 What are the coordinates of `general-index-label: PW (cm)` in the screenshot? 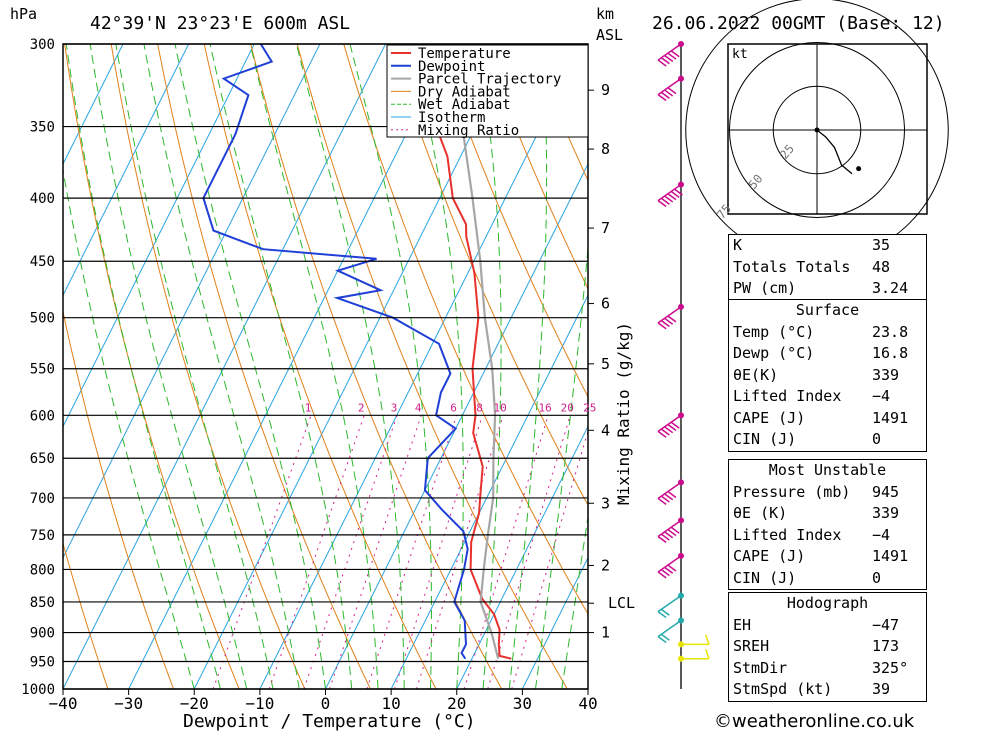 It's located at (765, 288).